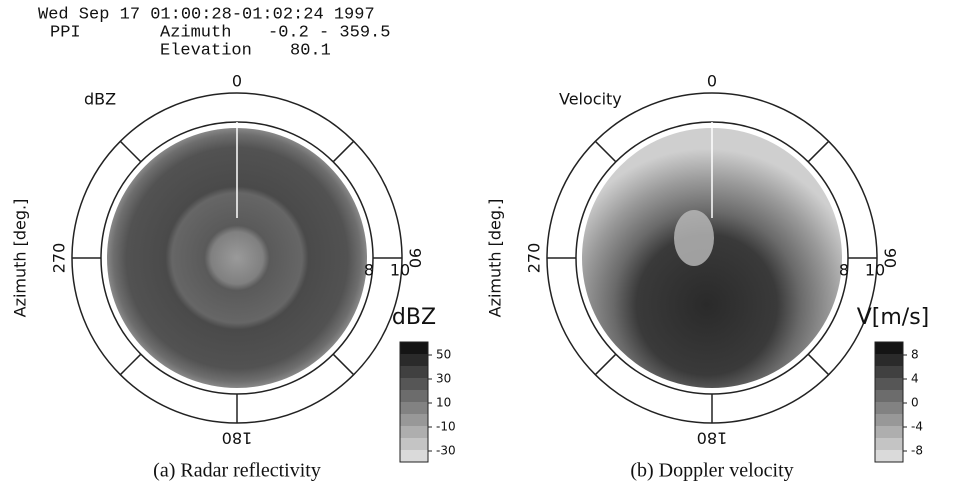  I want to click on colorbar-tick-label: 50, so click(443, 355).